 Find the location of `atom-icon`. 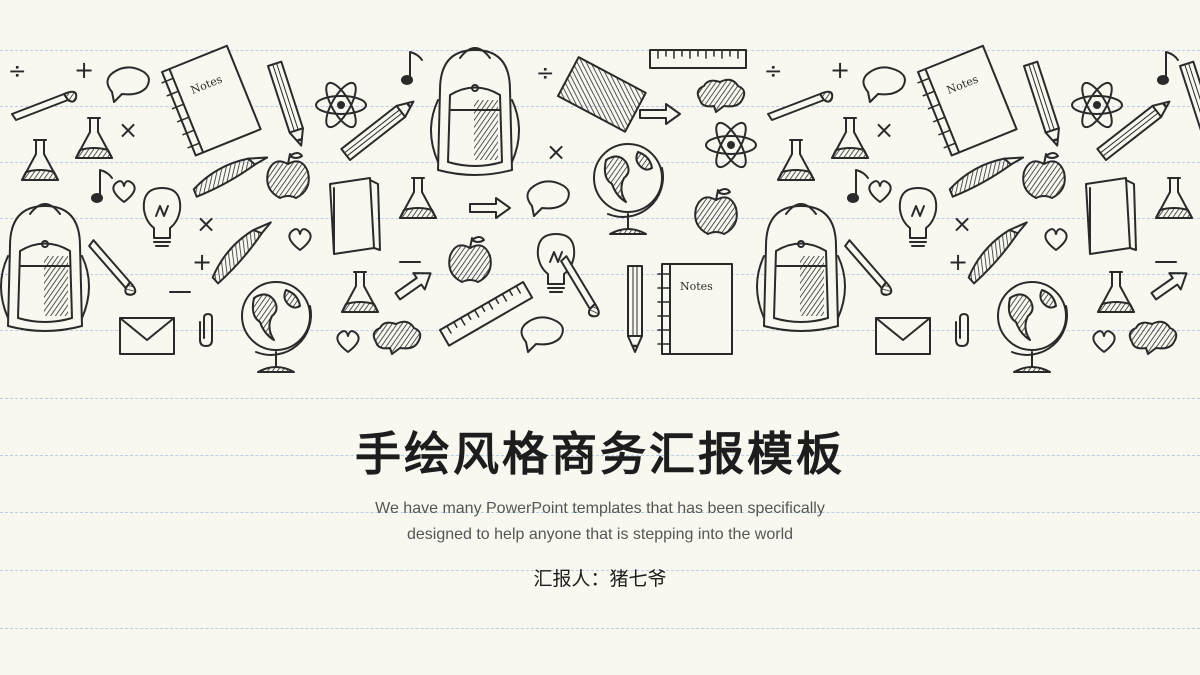

atom-icon is located at coordinates (341, 105).